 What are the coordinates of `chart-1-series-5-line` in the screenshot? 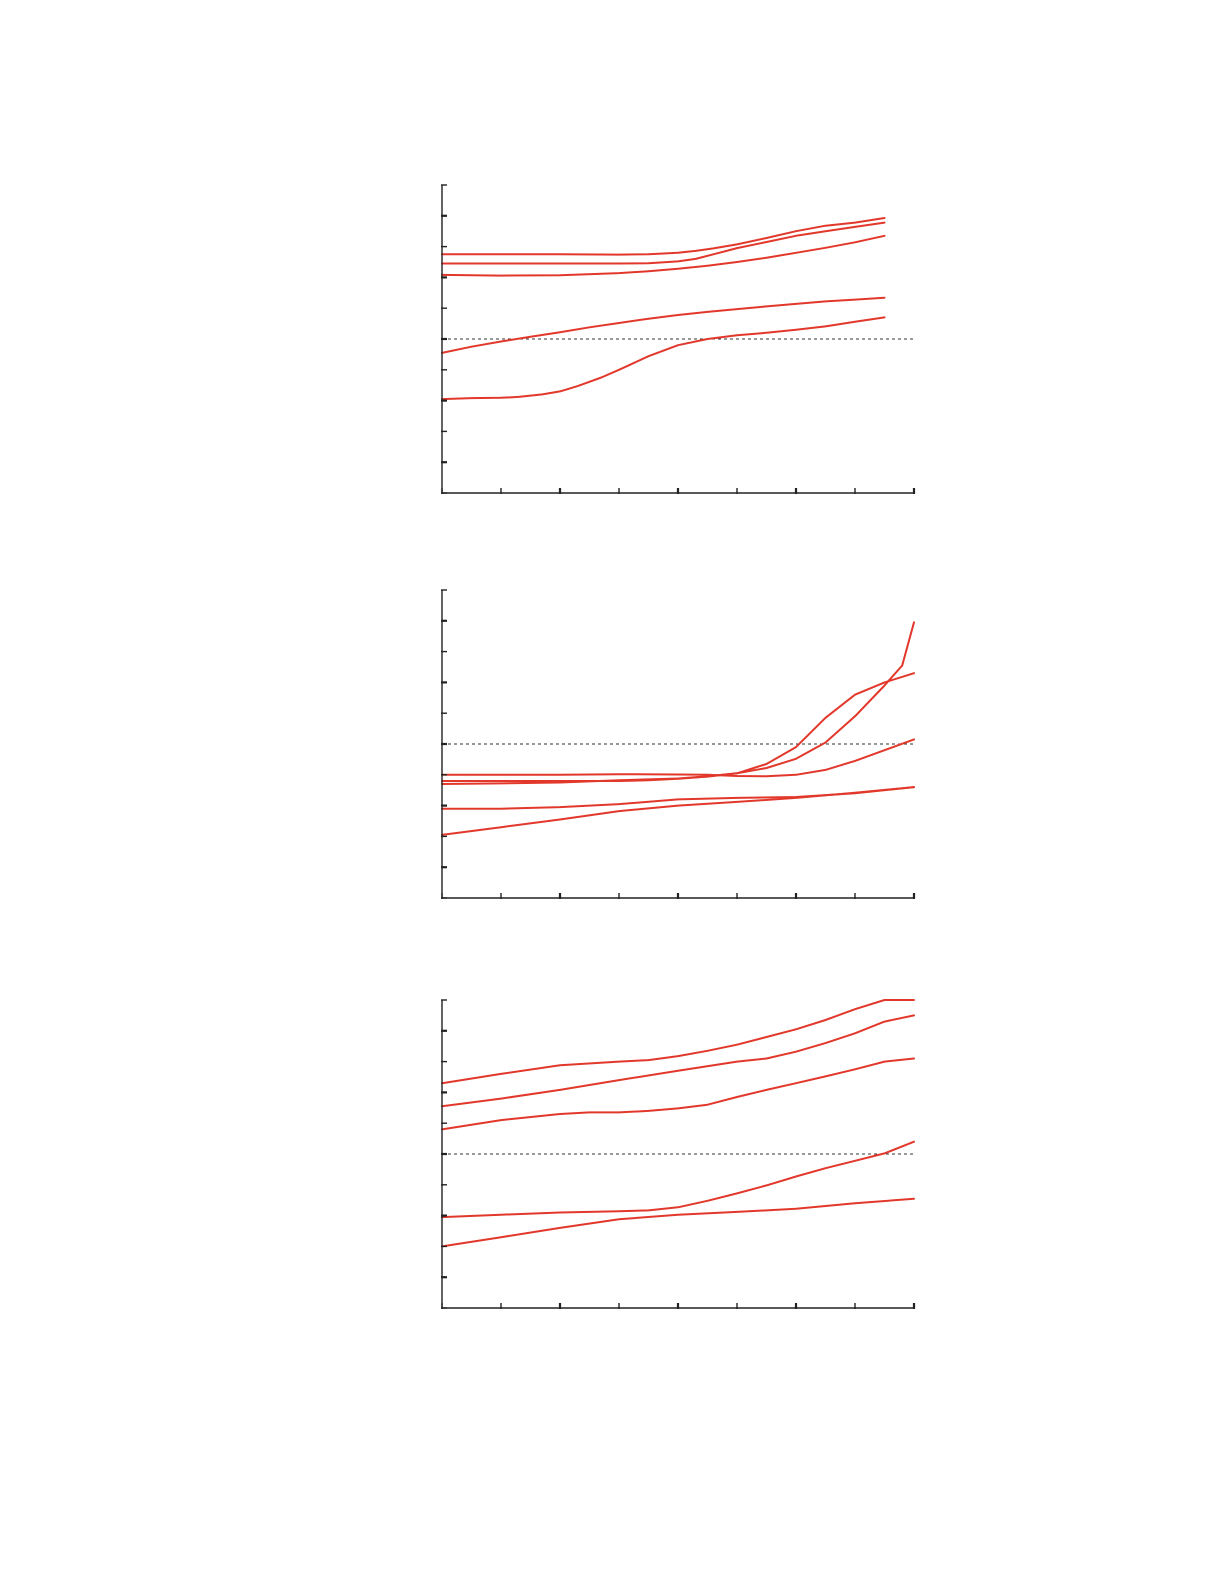 It's located at (663, 358).